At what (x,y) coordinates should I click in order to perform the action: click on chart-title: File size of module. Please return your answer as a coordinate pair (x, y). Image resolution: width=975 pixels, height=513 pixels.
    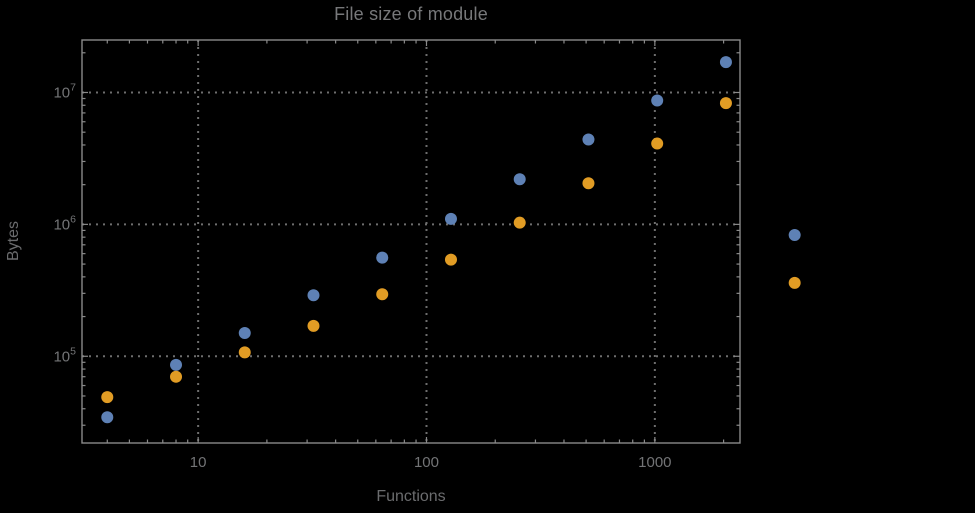
    Looking at the image, I should click on (411, 14).